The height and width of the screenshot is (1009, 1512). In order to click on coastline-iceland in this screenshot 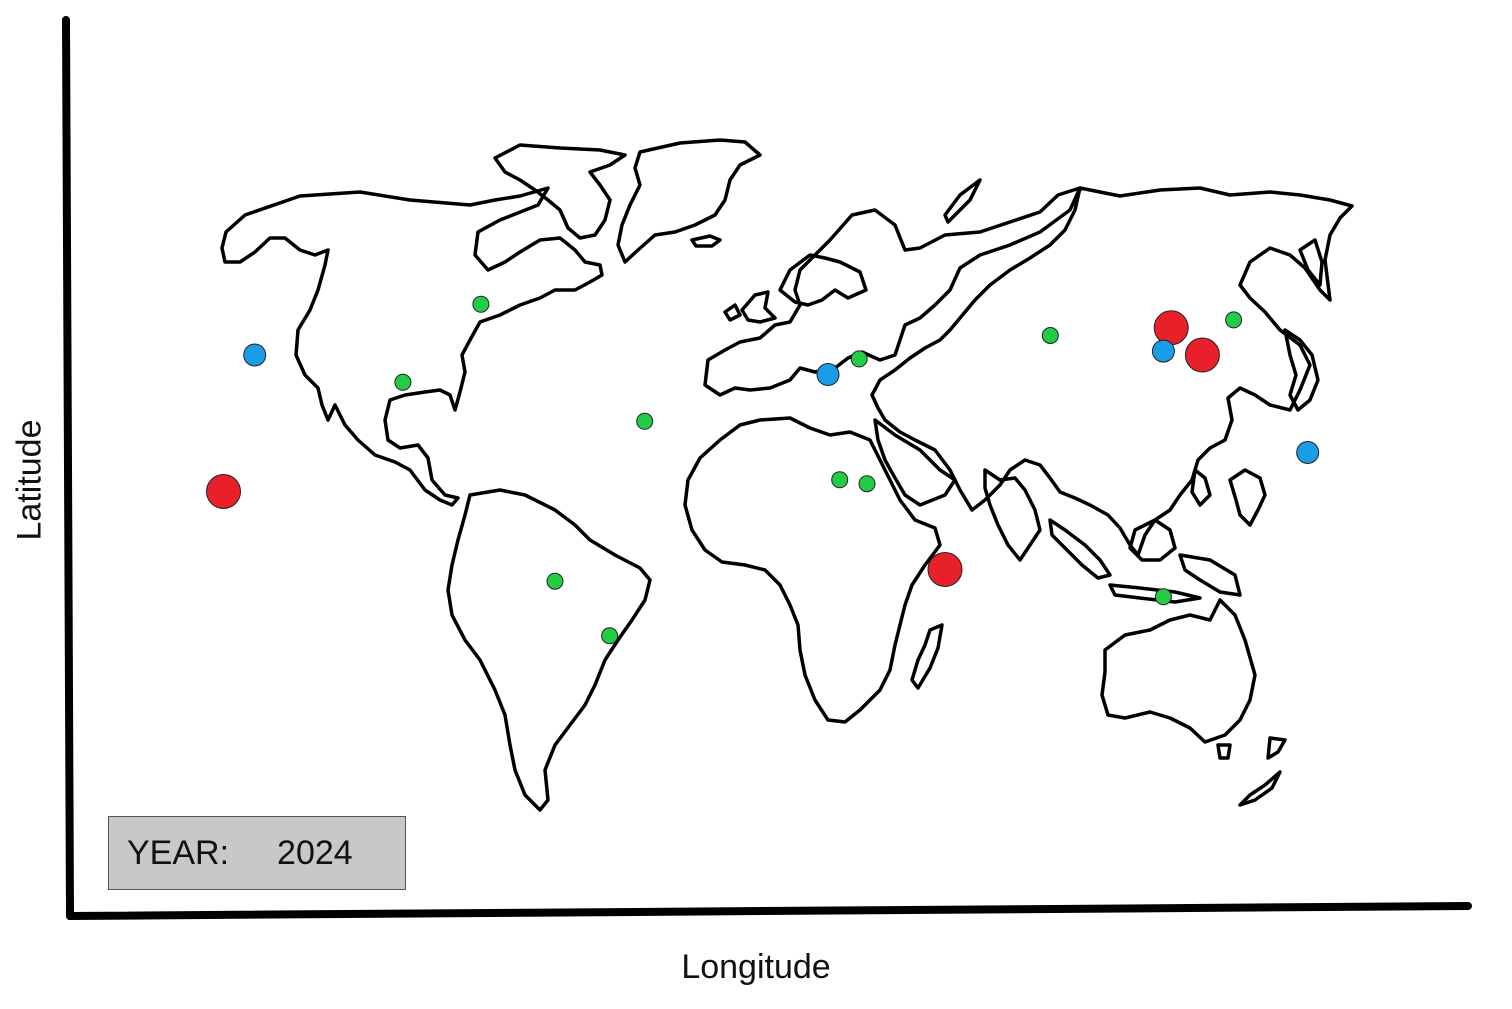, I will do `click(706, 241)`.